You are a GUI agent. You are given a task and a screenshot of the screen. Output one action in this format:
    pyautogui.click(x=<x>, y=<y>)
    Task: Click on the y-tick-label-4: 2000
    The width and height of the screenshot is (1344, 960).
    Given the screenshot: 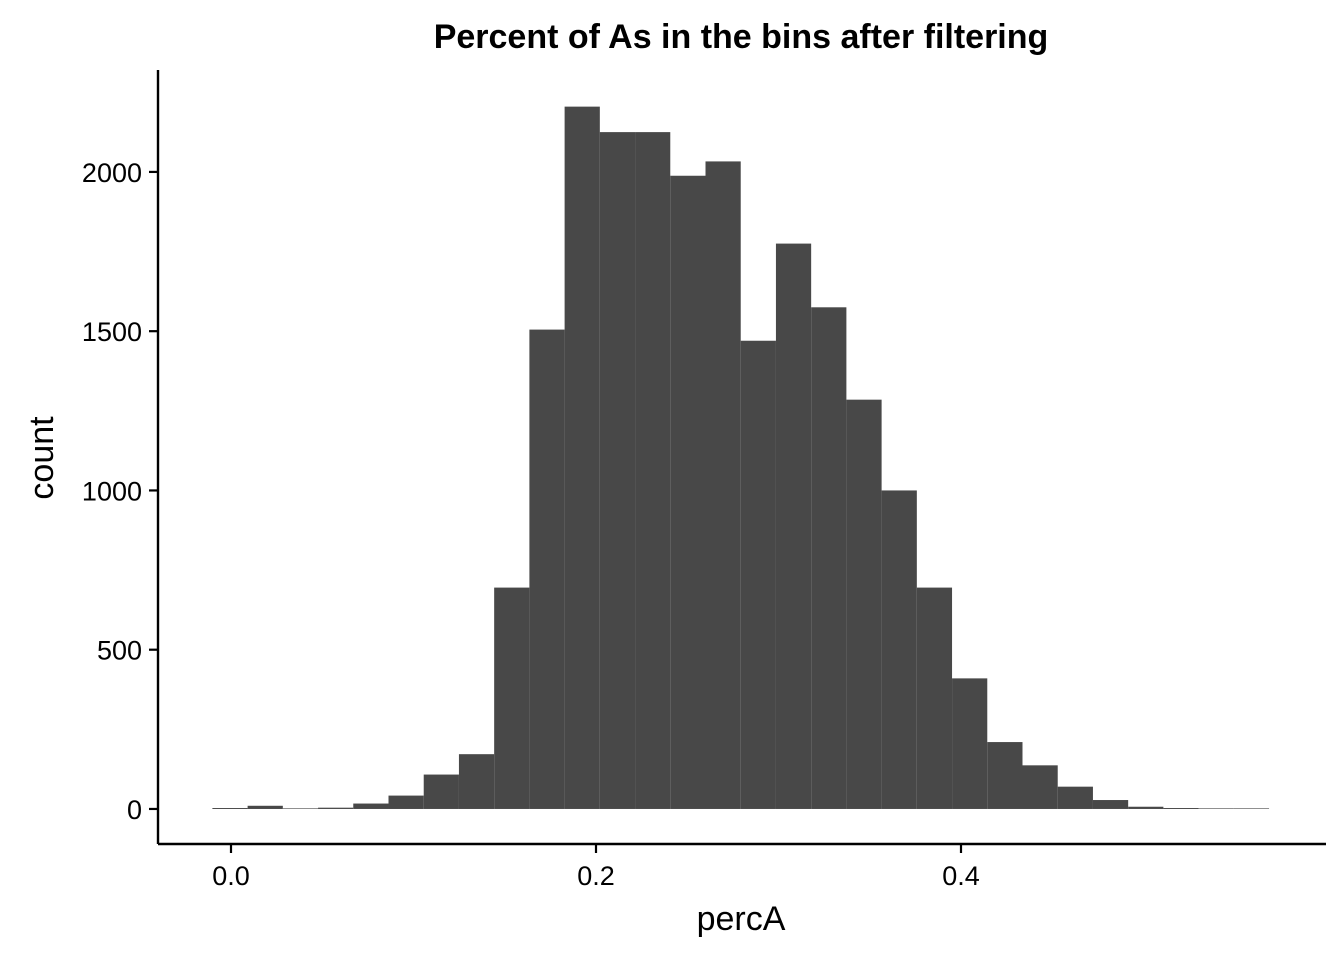 What is the action you would take?
    pyautogui.click(x=112, y=173)
    